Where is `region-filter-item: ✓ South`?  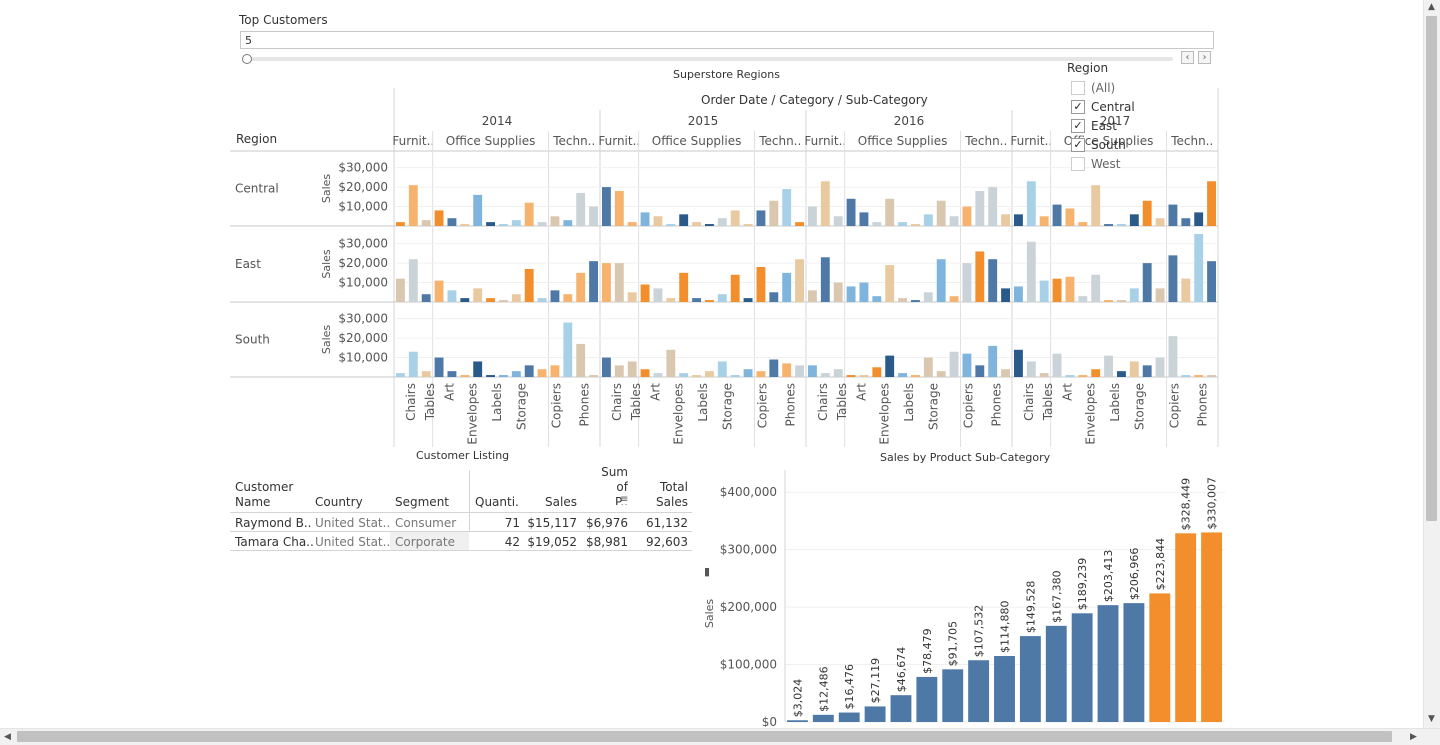 region-filter-item: ✓ South is located at coordinates (1141, 144).